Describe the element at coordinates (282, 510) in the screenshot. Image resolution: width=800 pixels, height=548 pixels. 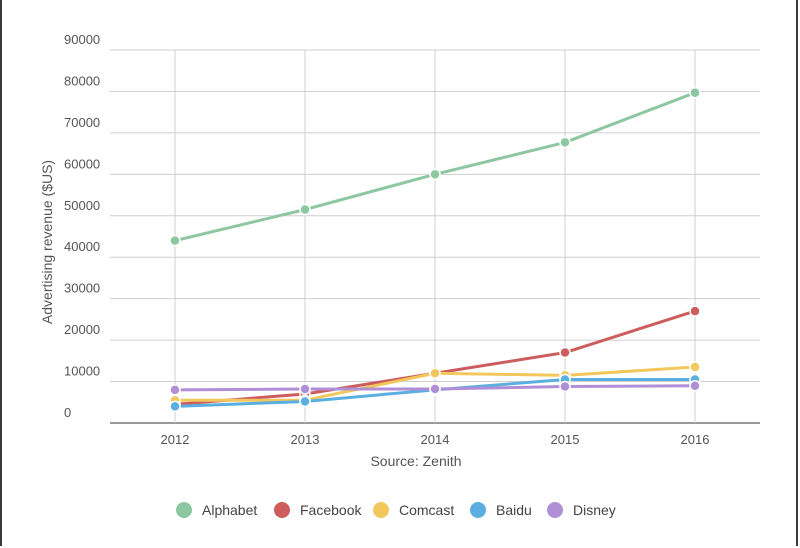
I see `legend-swatch-facebook` at that location.